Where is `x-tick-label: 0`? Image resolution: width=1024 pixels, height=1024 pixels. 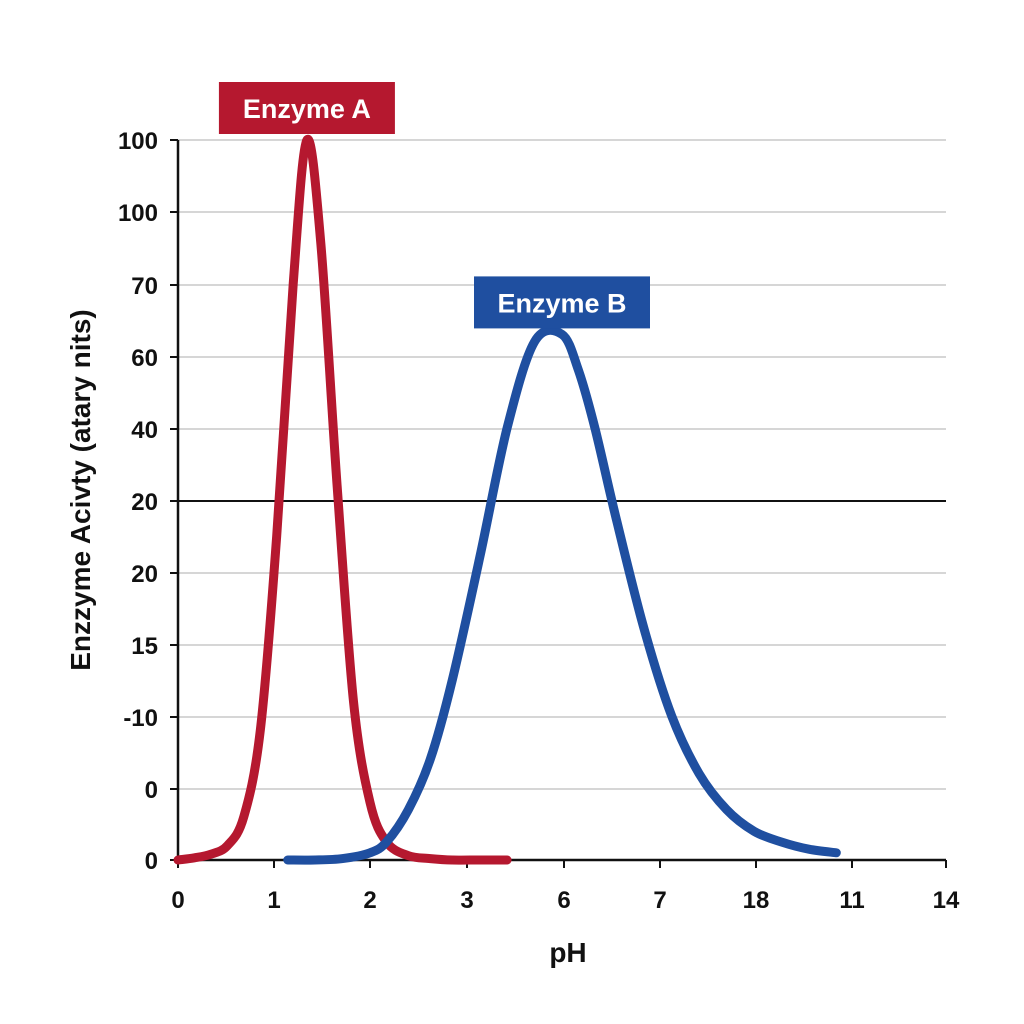 x-tick-label: 0 is located at coordinates (177, 900).